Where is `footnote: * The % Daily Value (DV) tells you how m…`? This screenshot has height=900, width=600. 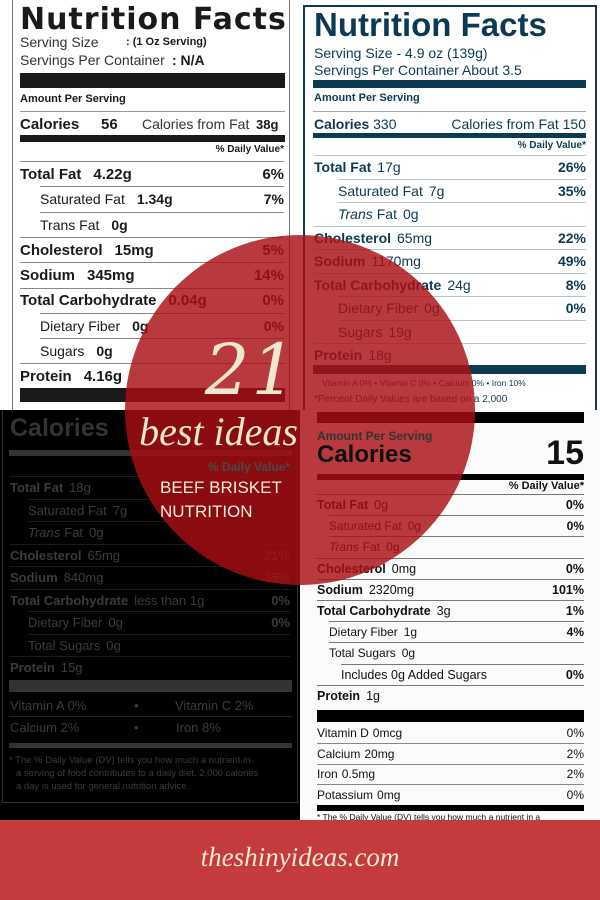 footnote: * The % Daily Value (DV) tells you how m… is located at coordinates (133, 773).